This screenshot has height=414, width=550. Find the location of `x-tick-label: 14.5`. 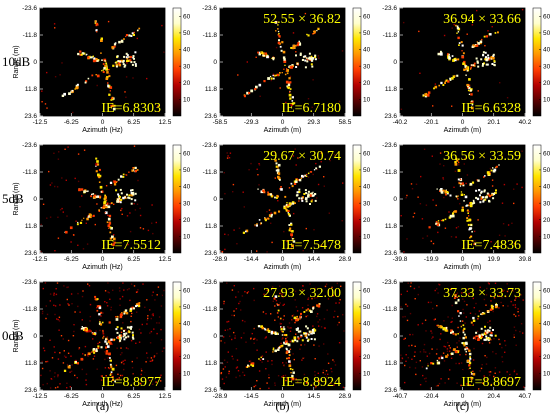

x-tick-label: 14.5 is located at coordinates (313, 396).